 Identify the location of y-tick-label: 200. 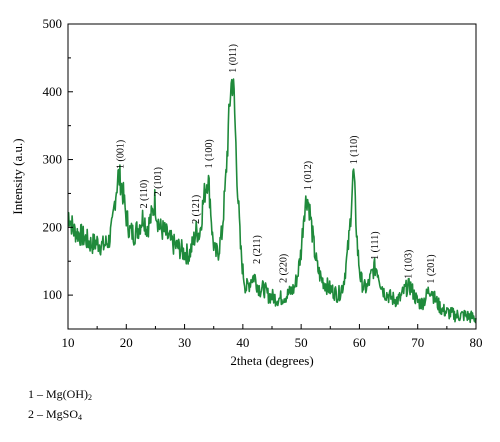
(53, 226).